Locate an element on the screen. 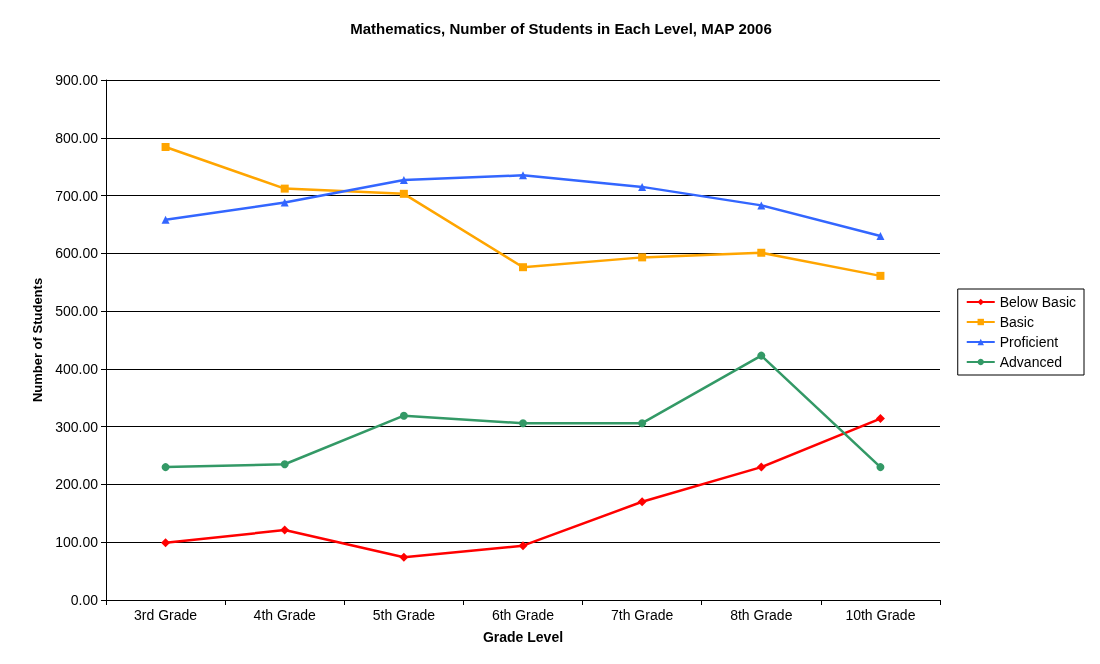 The image size is (1100, 664). y-tick-label: 600.00 is located at coordinates (77, 253).